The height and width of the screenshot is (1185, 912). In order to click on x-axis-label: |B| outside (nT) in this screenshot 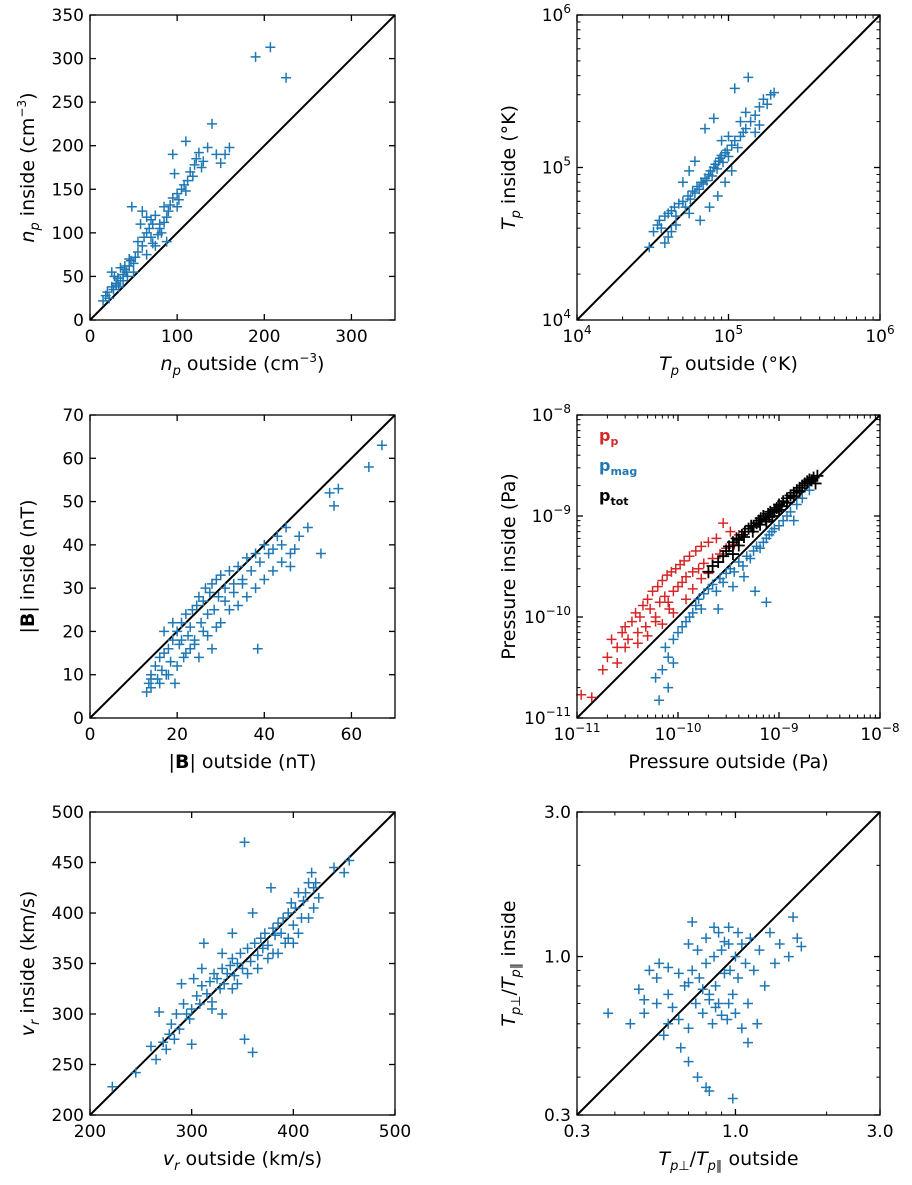, I will do `click(243, 762)`.